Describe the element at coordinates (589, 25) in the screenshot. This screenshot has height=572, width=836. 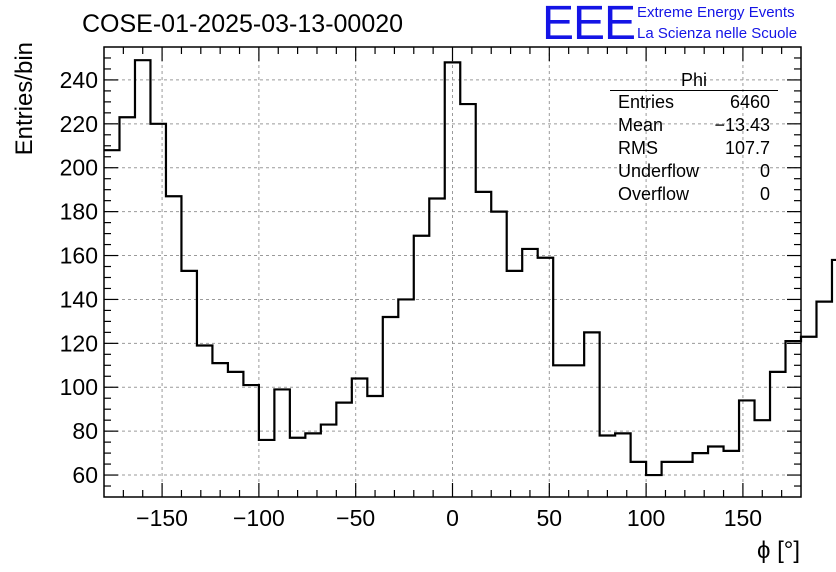
I see `eee-logo: EEE` at that location.